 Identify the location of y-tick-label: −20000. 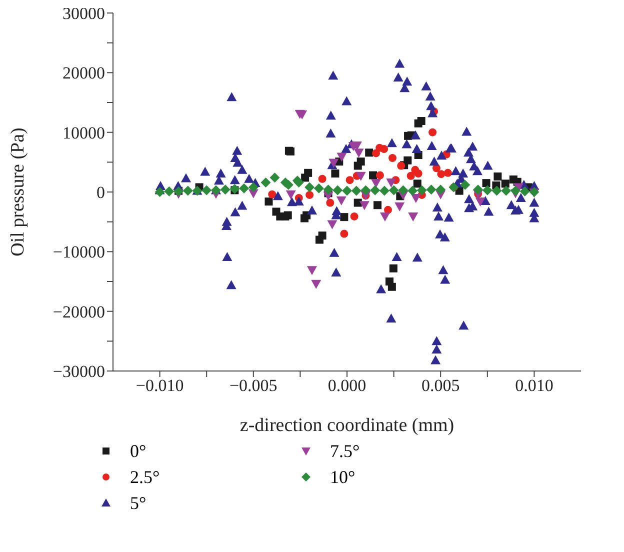
(78, 312).